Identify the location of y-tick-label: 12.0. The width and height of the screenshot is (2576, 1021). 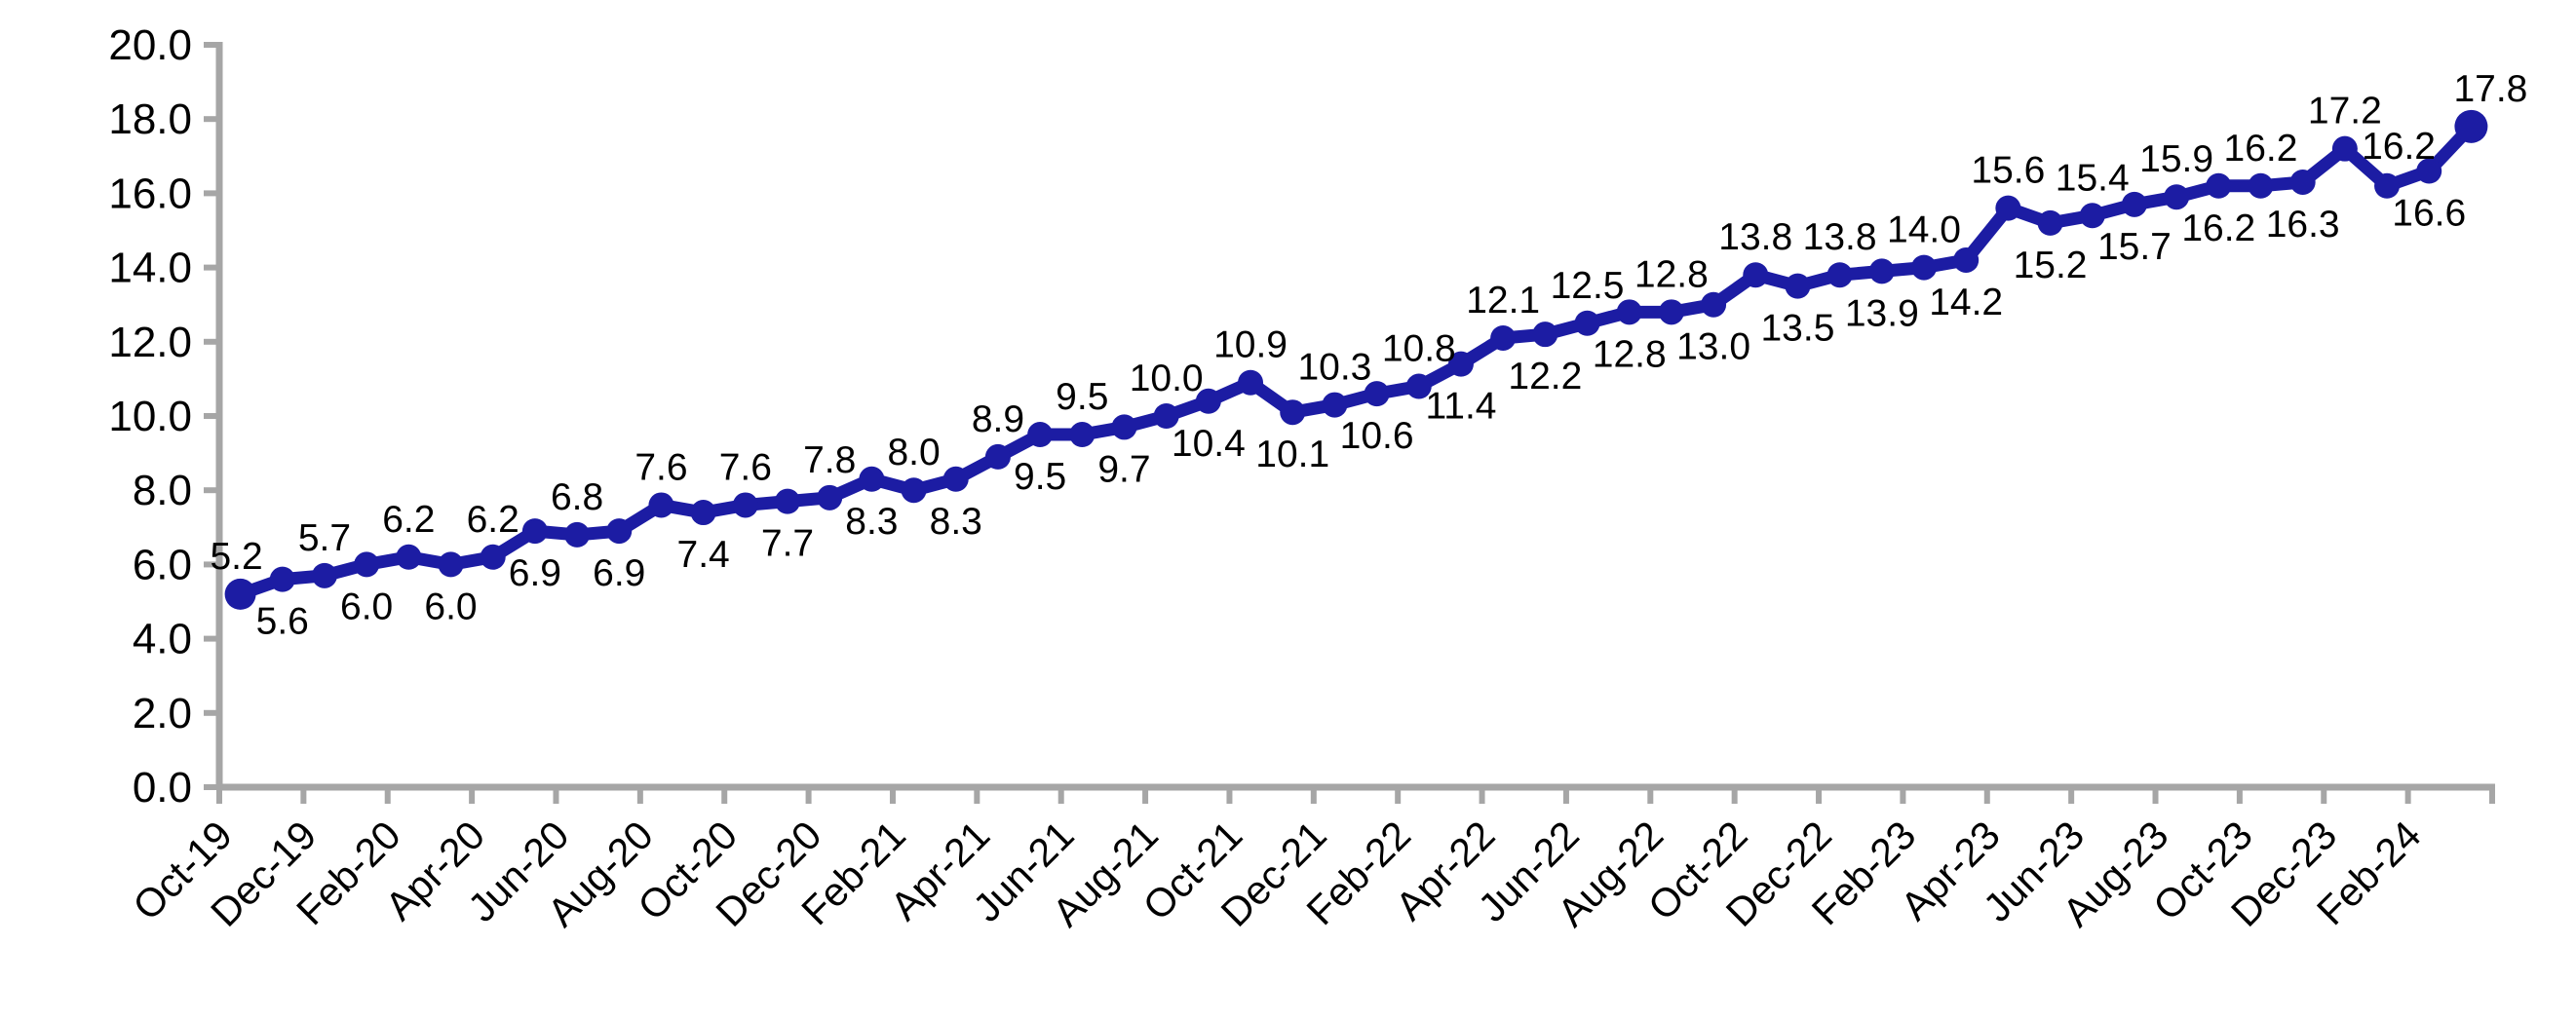
(150, 343).